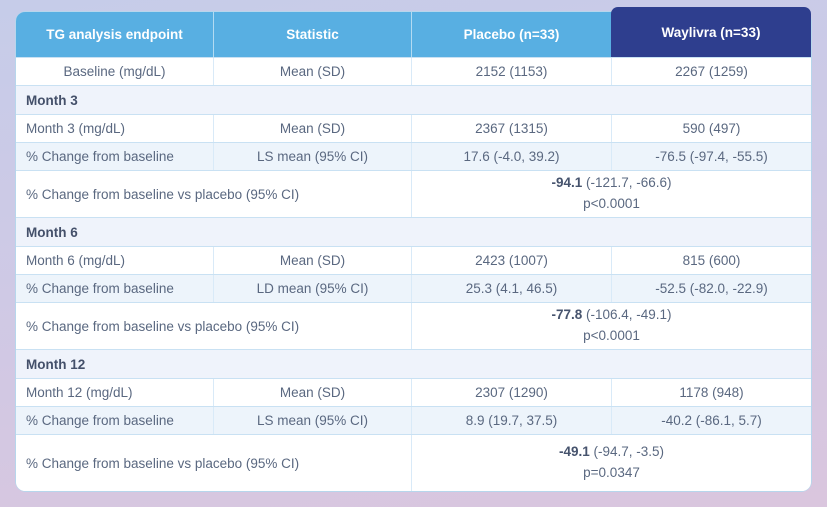  I want to click on placebo-cell: 2307 (1290), so click(511, 392).